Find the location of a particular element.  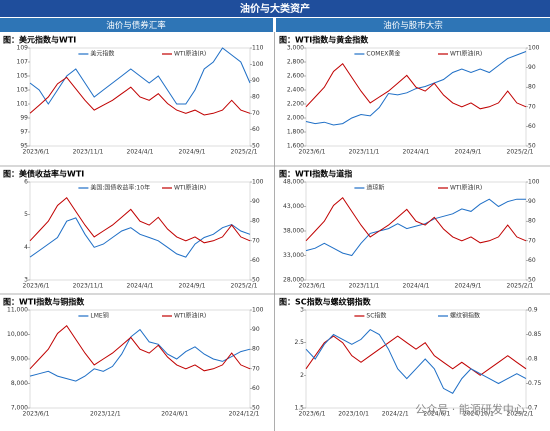

y2-tick-label: 110 is located at coordinates (258, 48).